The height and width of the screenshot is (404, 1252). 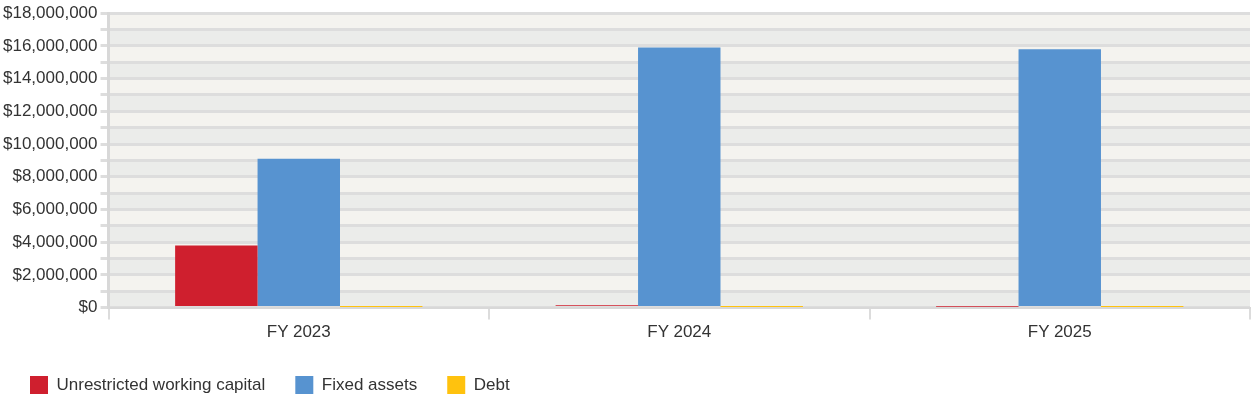 I want to click on legend-label: Unrestricted working capital, so click(x=161, y=384).